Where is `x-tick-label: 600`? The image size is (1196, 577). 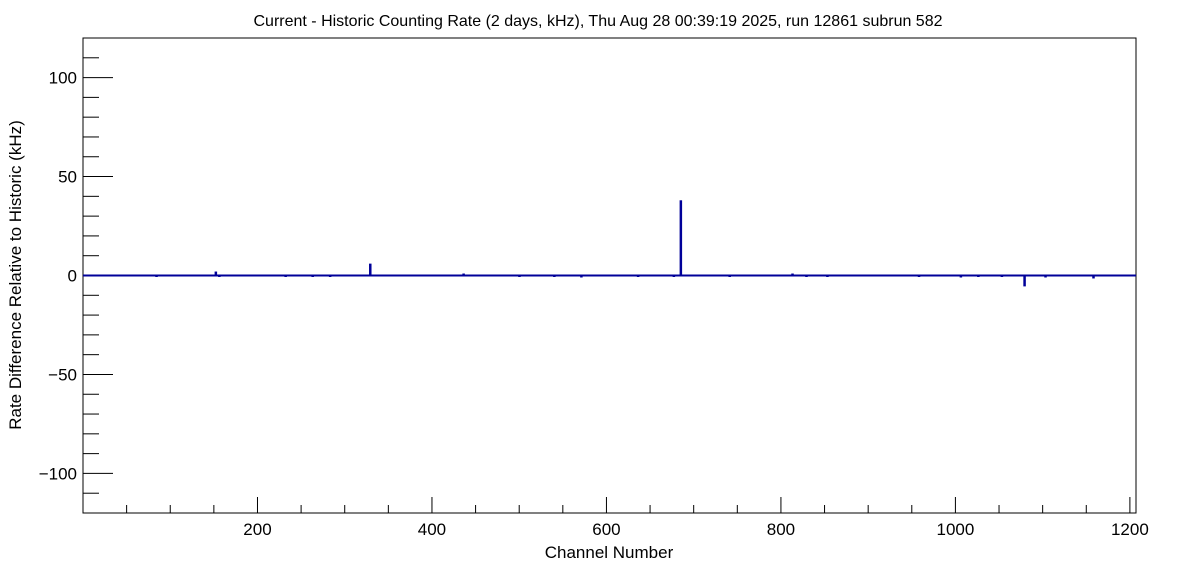 x-tick-label: 600 is located at coordinates (606, 529).